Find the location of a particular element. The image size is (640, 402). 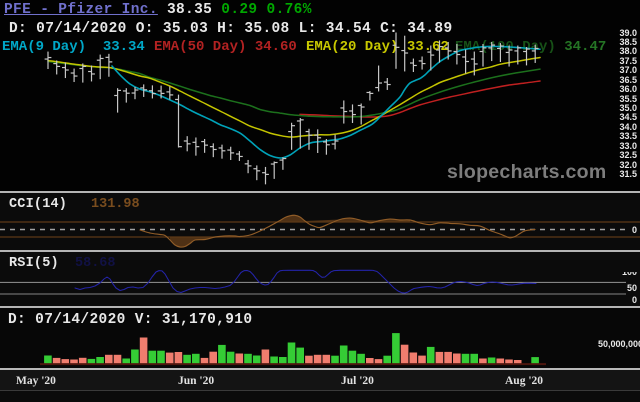

cci-label: CCI(14) is located at coordinates (38, 204).